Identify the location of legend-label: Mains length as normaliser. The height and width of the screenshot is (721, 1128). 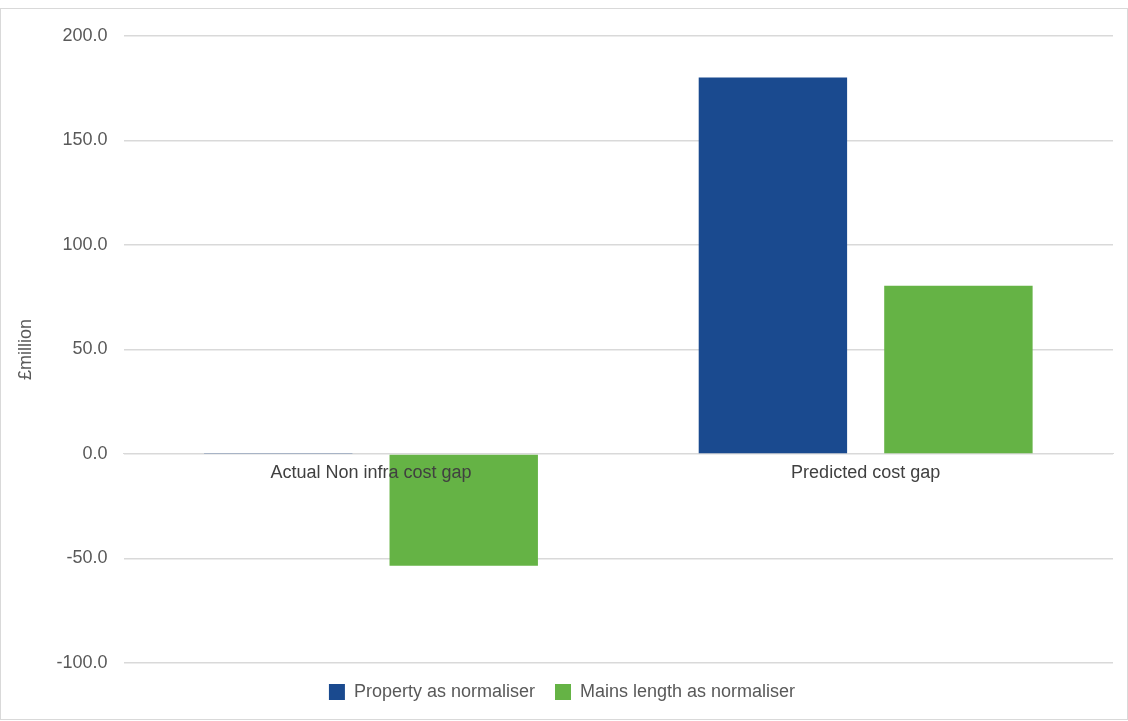
(687, 690).